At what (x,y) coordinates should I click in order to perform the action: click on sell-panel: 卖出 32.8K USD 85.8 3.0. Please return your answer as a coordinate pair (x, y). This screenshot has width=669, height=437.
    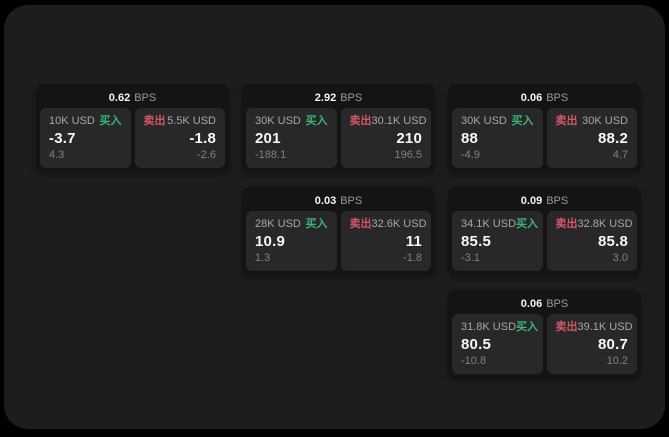
    Looking at the image, I should click on (591, 241).